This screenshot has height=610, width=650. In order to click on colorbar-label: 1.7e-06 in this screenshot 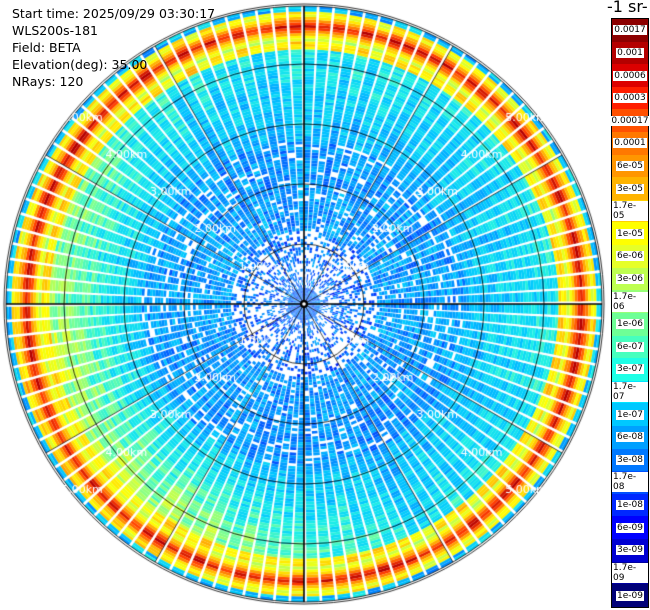, I will do `click(630, 301)`.